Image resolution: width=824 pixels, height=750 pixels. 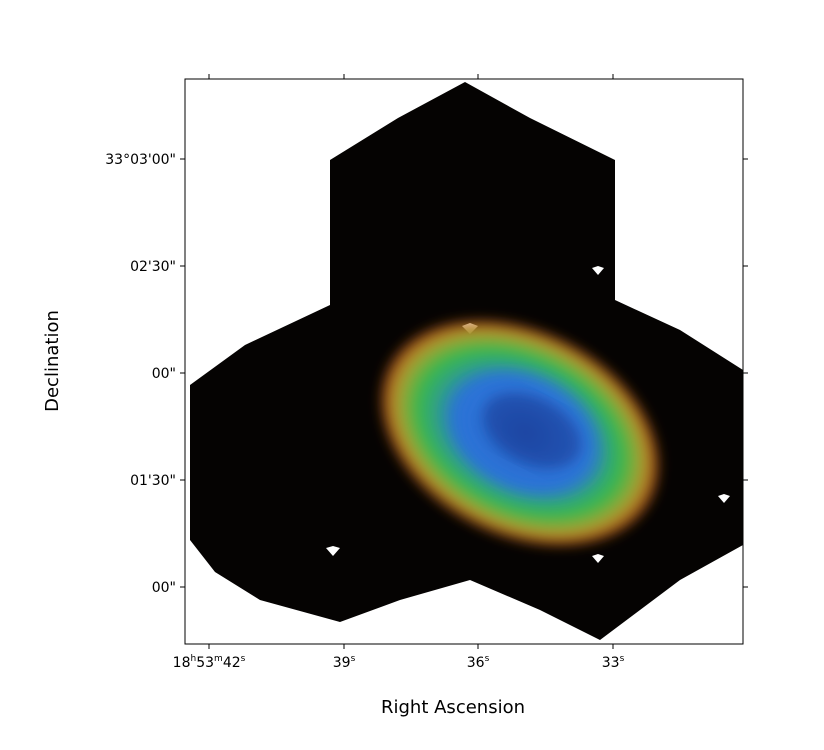 I want to click on x-tick-label-1: 39s, so click(x=344, y=662).